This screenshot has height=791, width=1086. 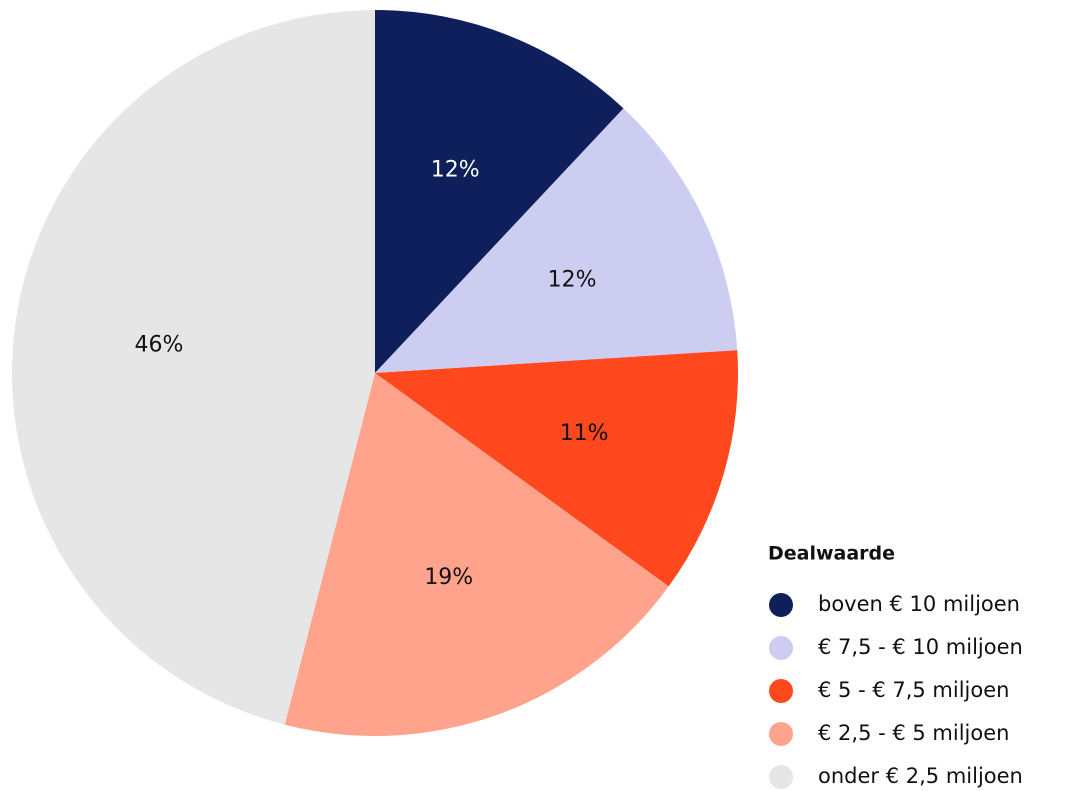 I want to click on legend-label: € 7,5 - € 10 miljoen, so click(x=920, y=647).